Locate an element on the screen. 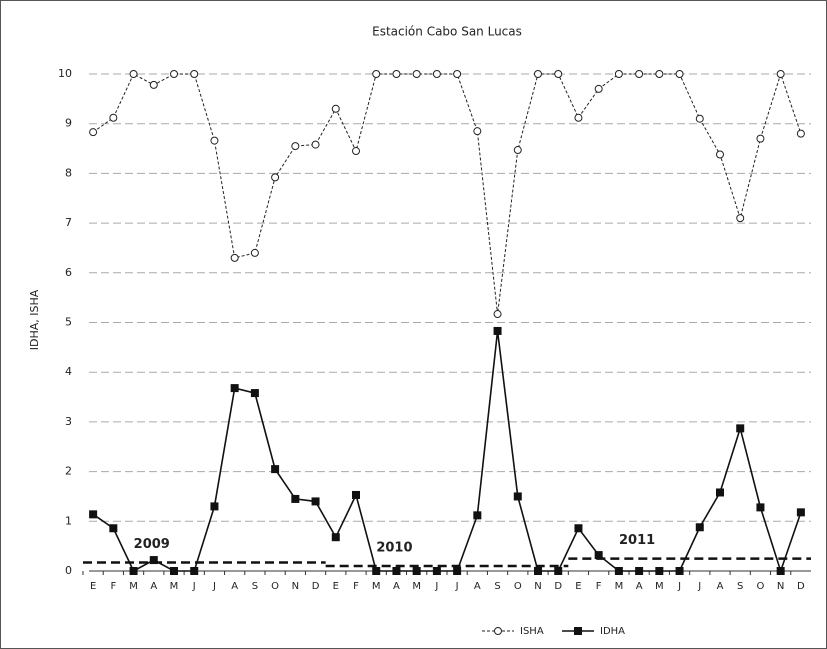 The height and width of the screenshot is (649, 827). annual-mean-label: 2009 is located at coordinates (152, 544).